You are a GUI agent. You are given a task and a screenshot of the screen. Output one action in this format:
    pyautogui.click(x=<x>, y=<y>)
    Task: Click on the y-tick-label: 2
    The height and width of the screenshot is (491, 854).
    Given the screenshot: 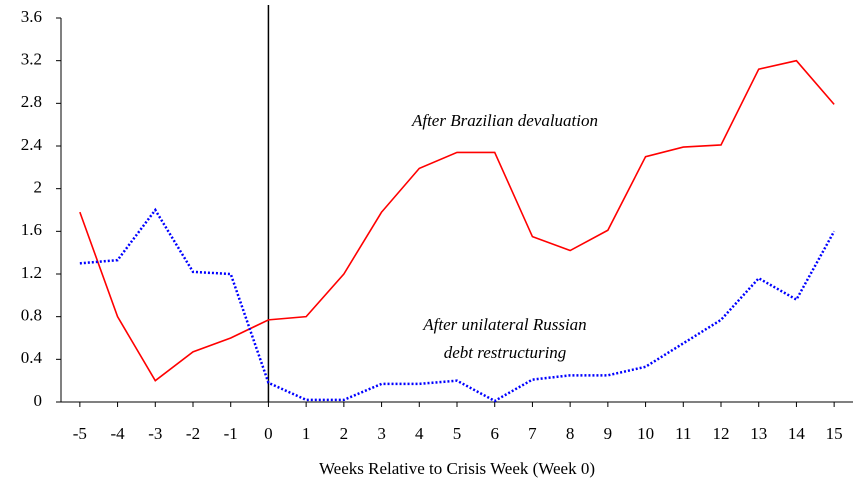 What is the action you would take?
    pyautogui.click(x=38, y=187)
    